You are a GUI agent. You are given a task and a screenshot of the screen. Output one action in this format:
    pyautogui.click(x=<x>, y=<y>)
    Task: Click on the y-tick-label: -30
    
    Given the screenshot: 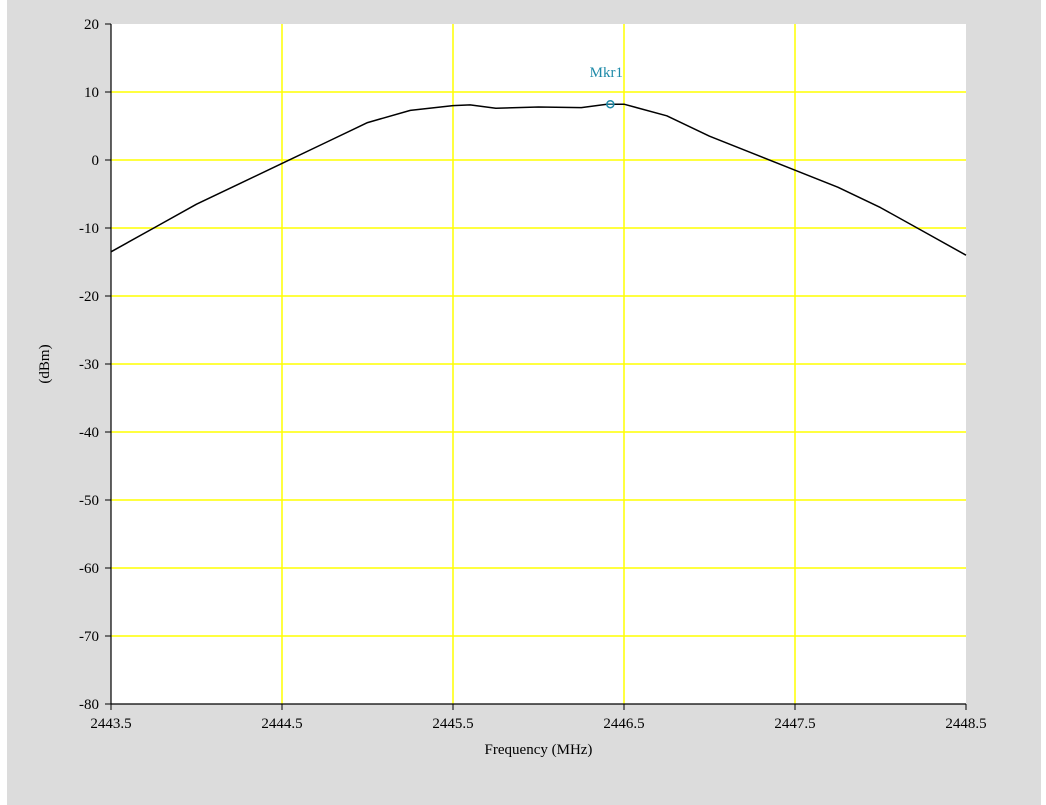 What is the action you would take?
    pyautogui.click(x=89, y=365)
    